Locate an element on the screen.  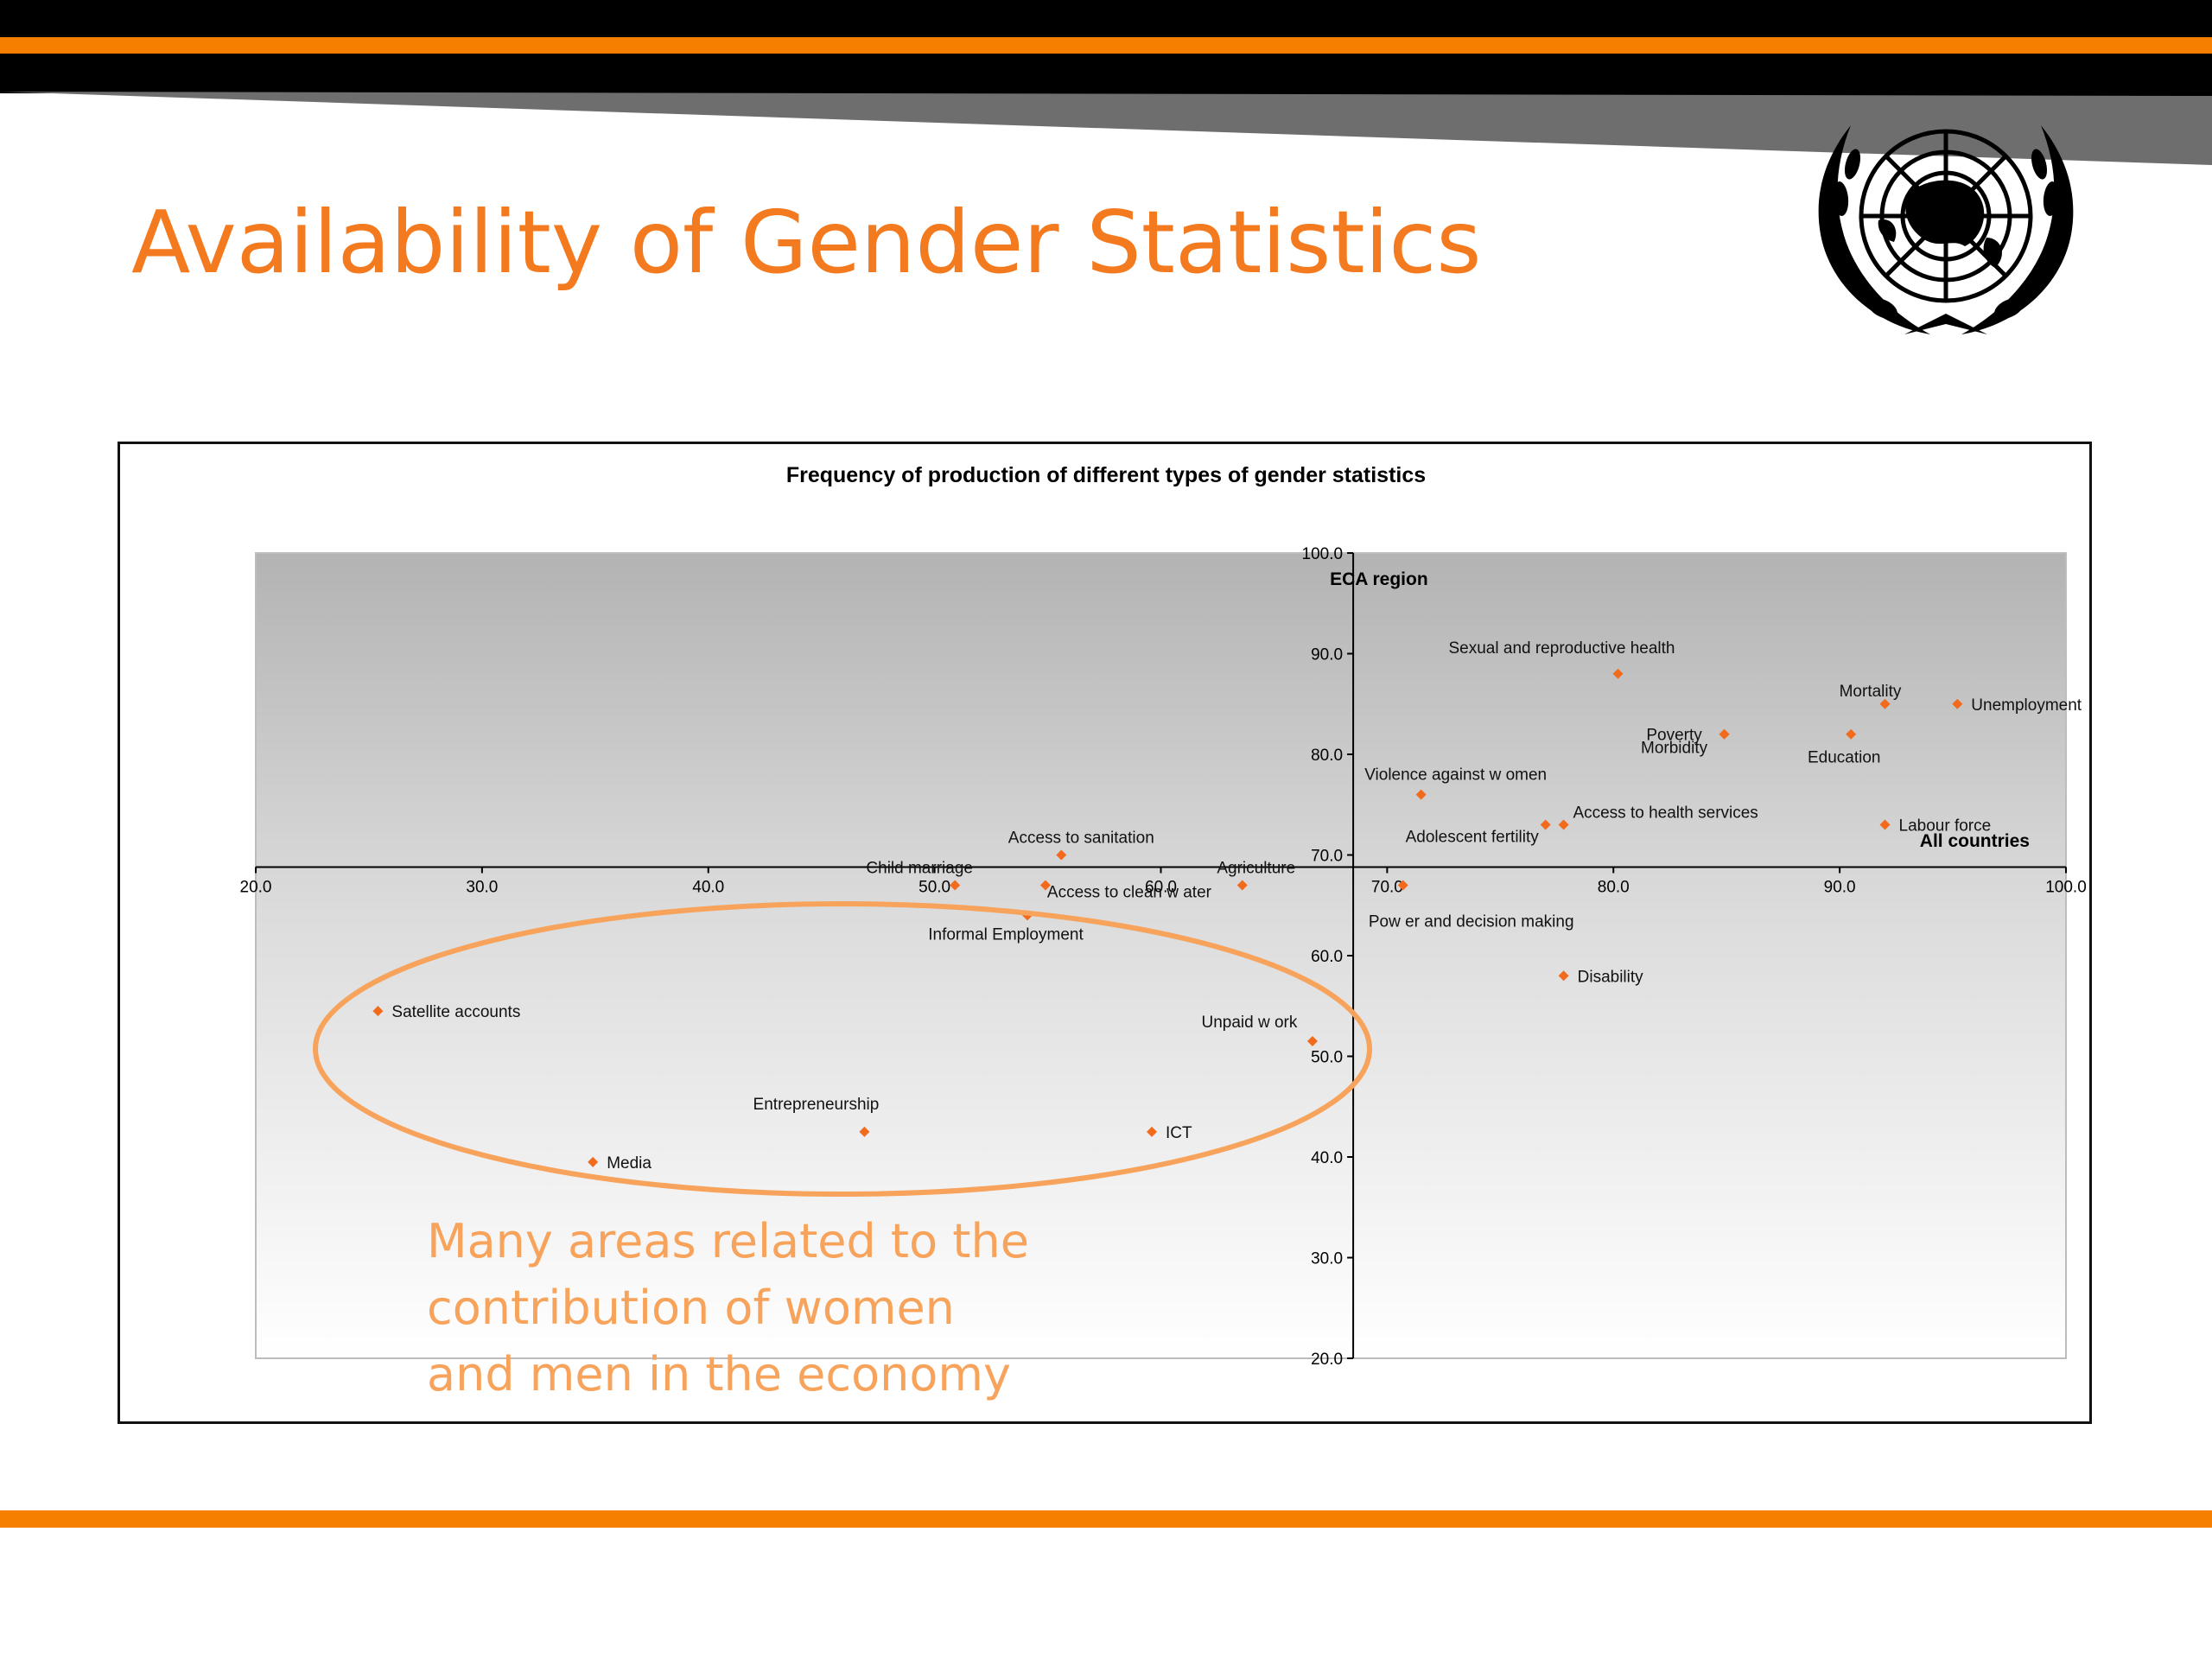
x-tick-label: 70.0 is located at coordinates (1387, 887).